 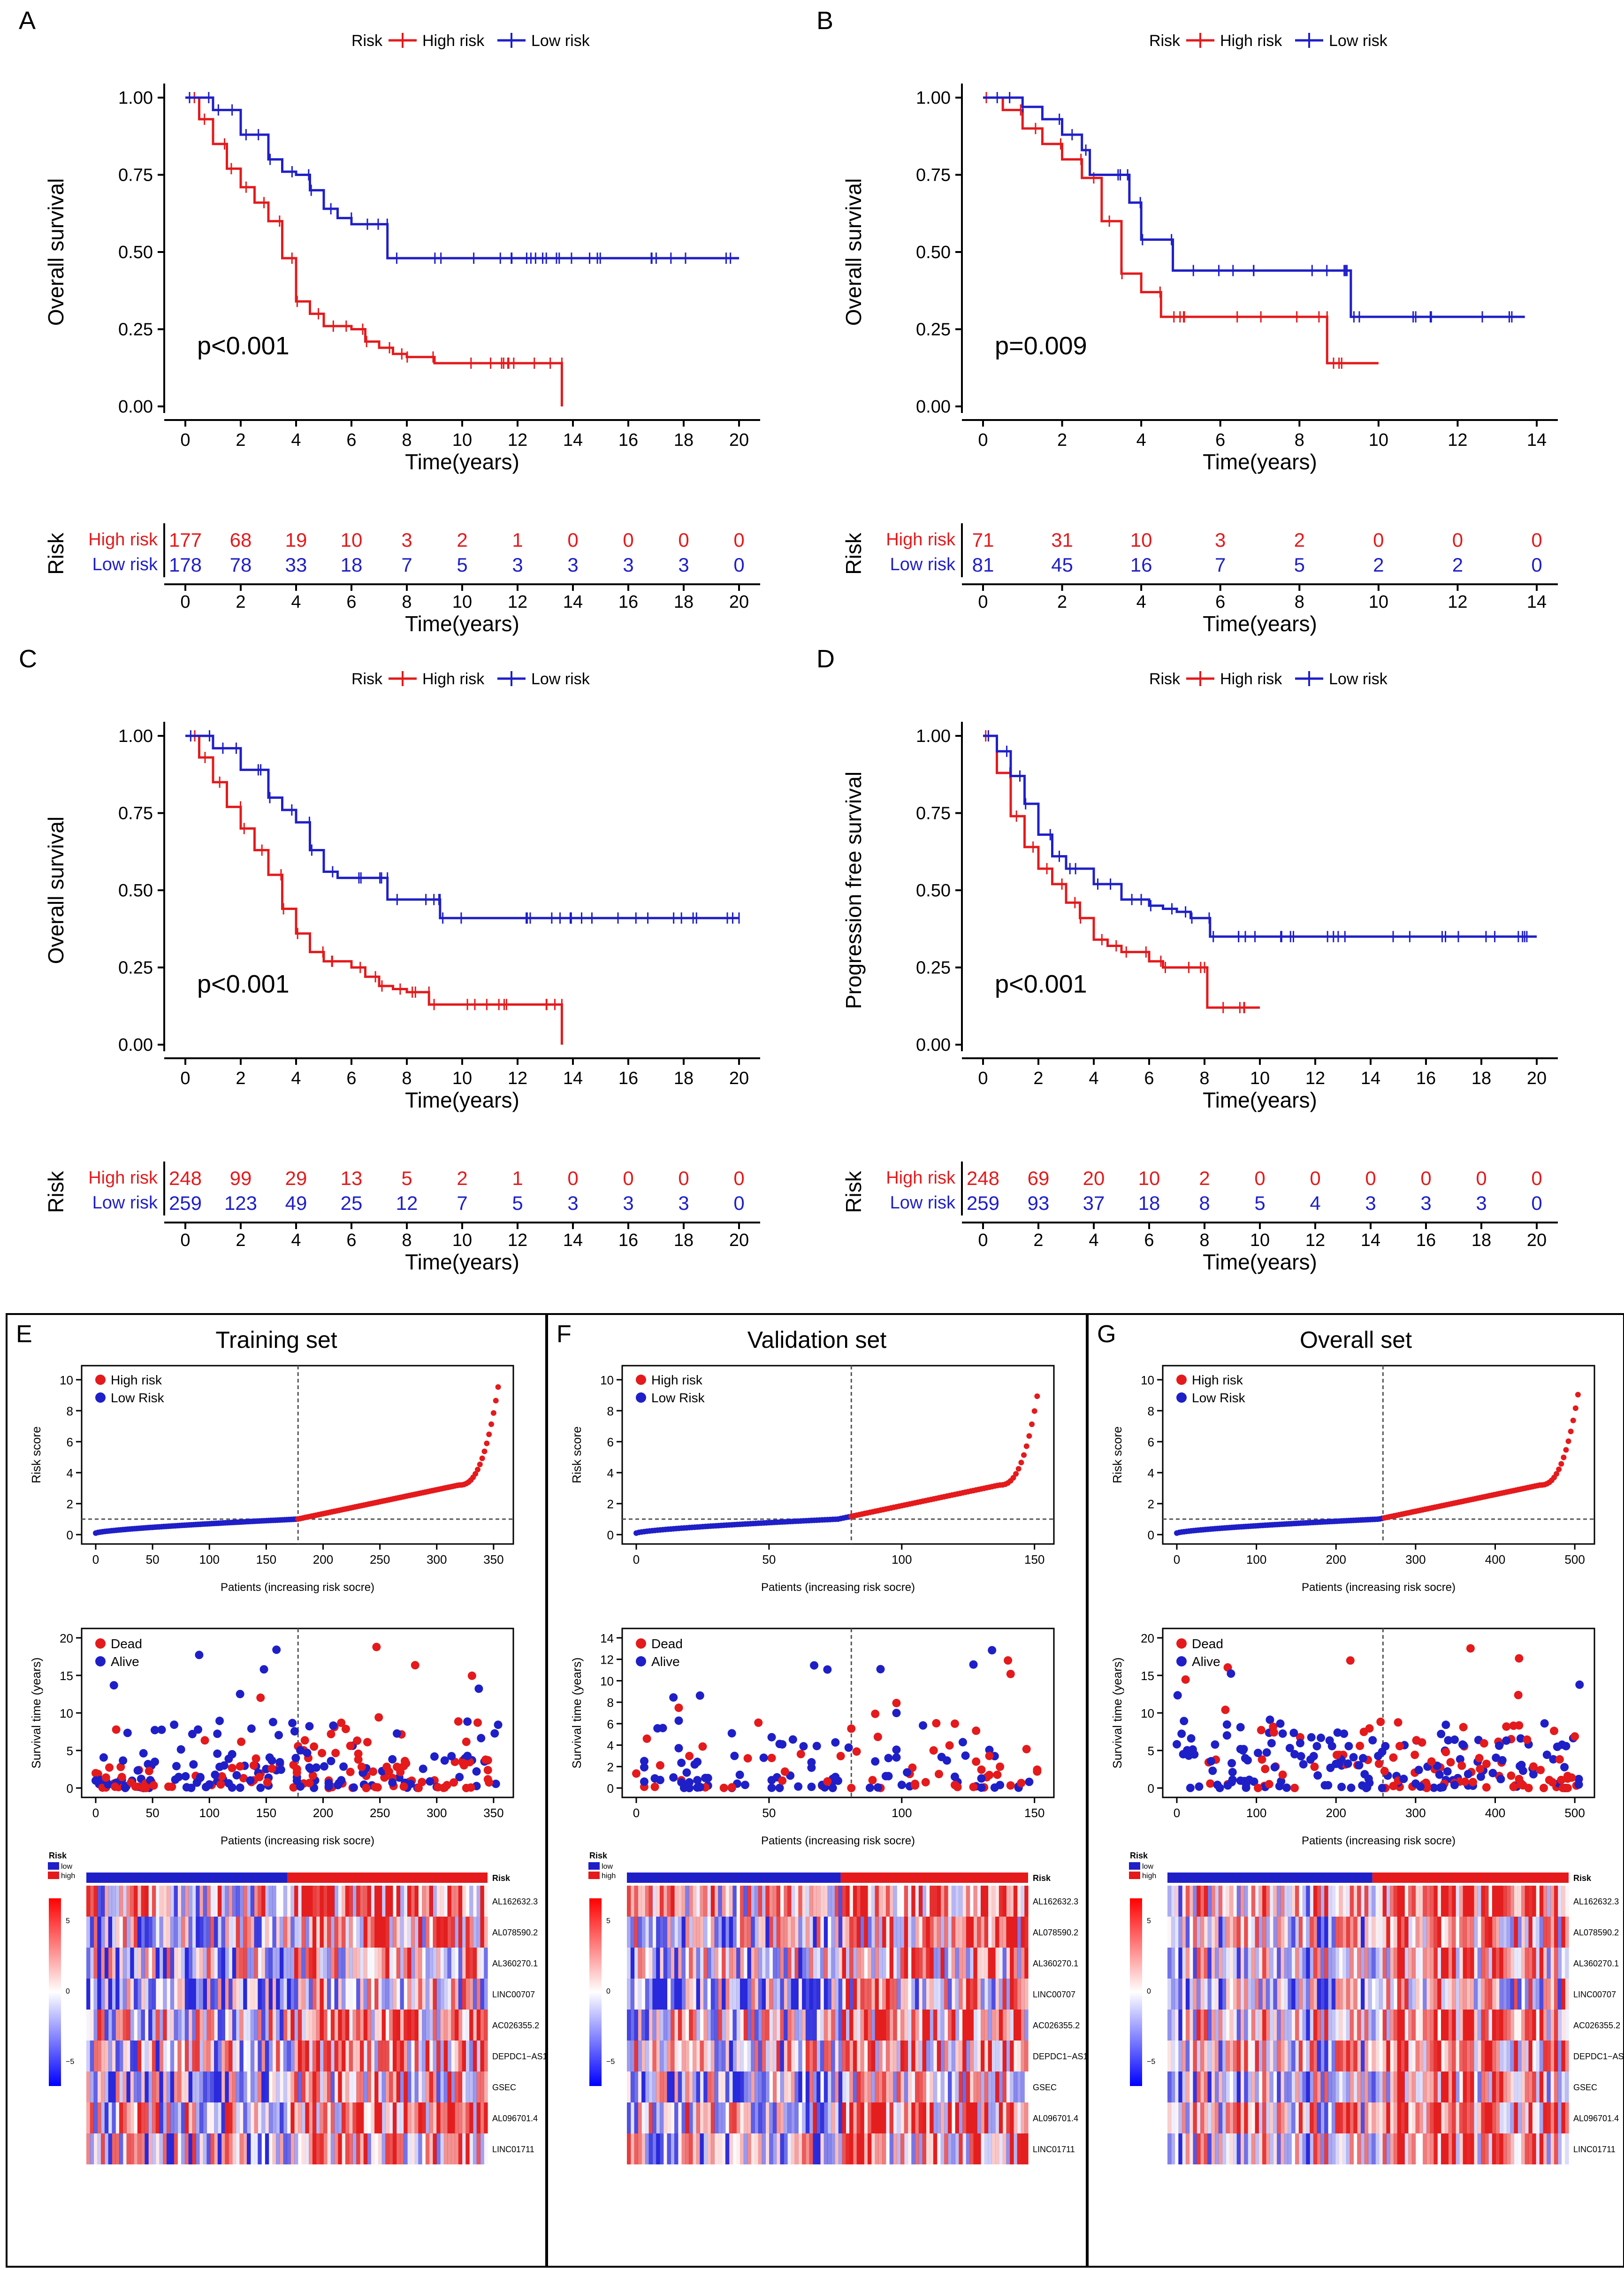 I want to click on scale-tick-label: −5, so click(x=70, y=2062).